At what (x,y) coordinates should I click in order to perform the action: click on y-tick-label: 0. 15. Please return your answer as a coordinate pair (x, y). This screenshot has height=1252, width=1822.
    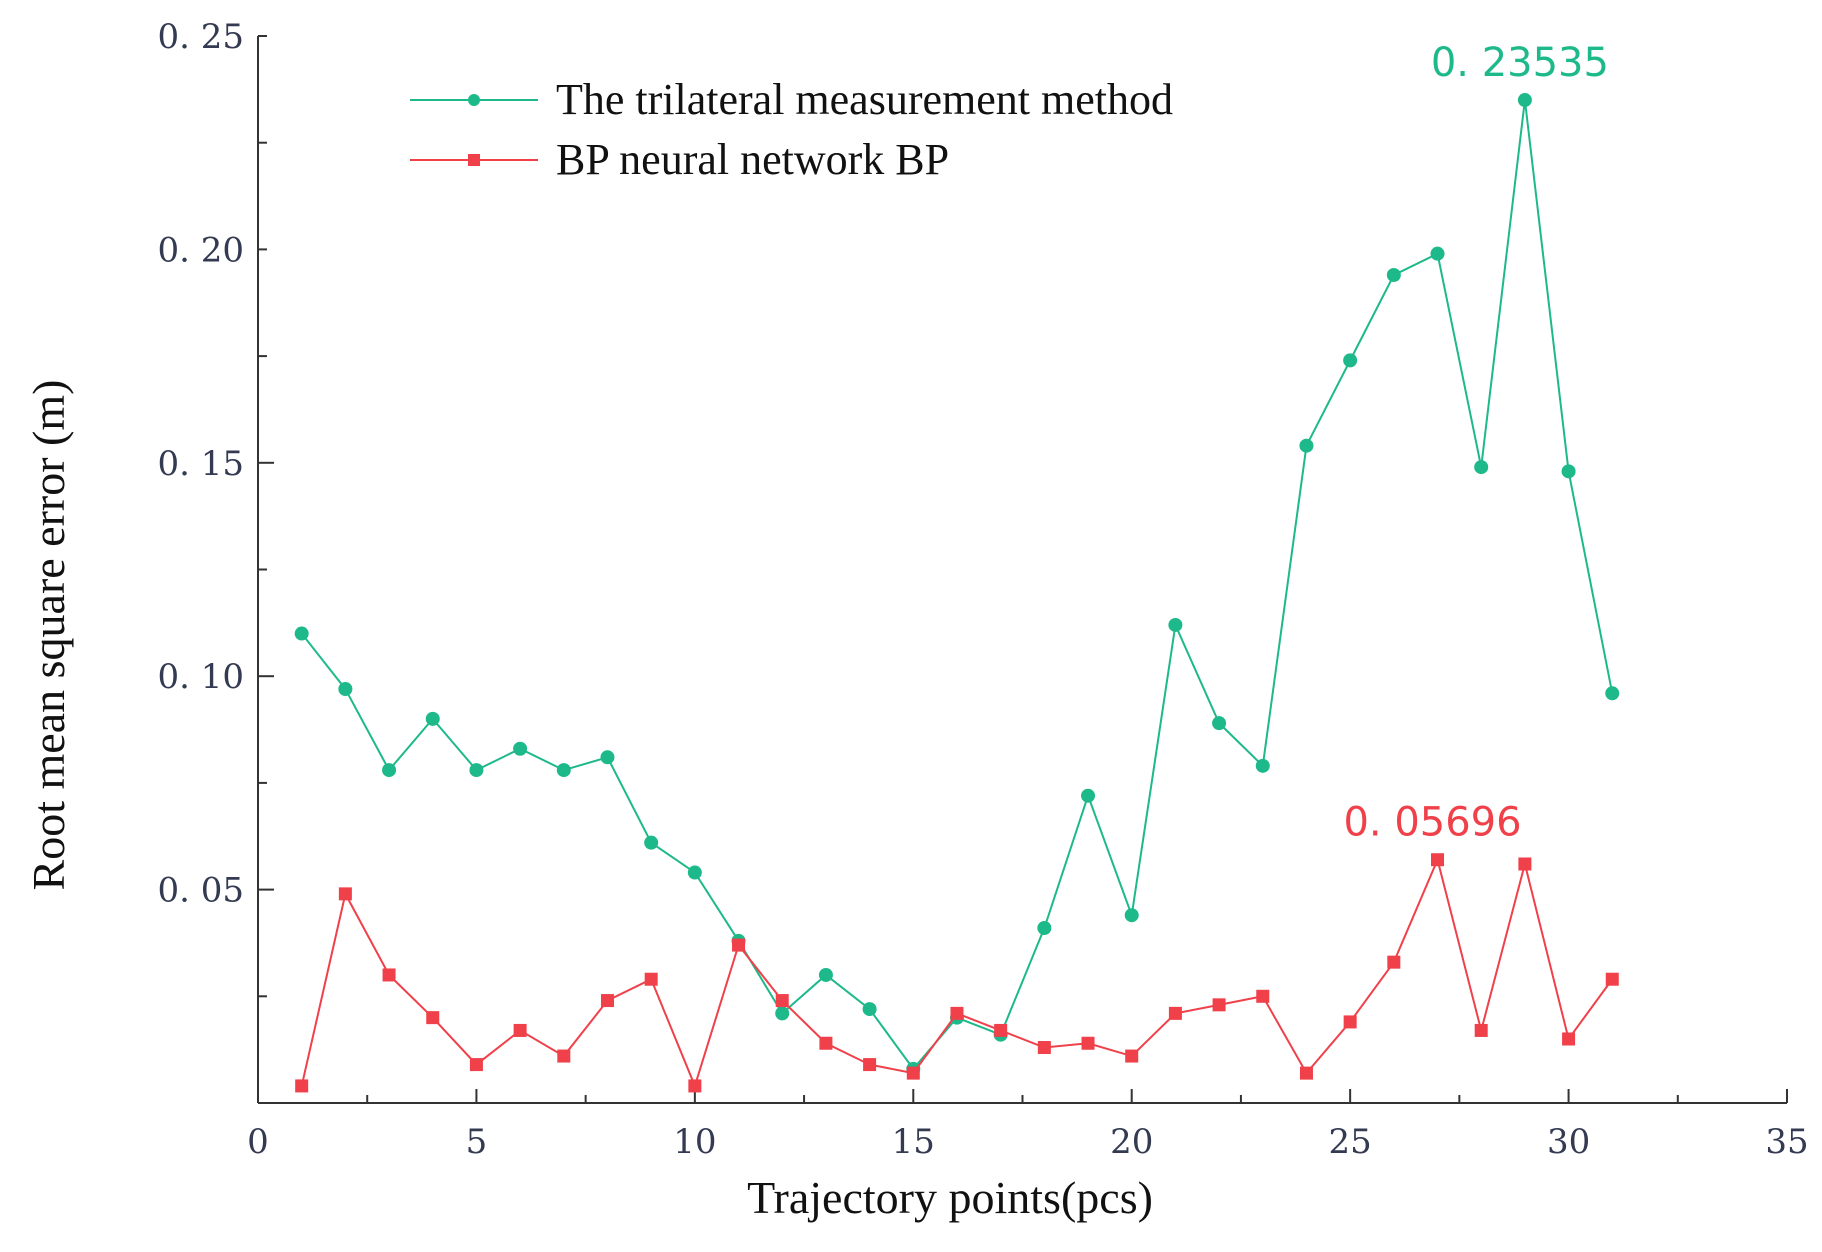
    Looking at the image, I should click on (200, 464).